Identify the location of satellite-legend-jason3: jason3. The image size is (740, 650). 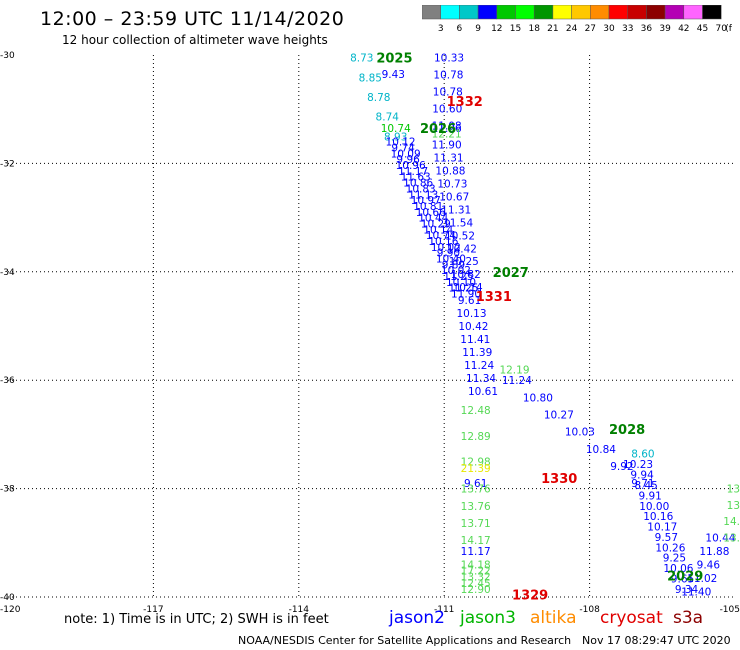
(488, 618).